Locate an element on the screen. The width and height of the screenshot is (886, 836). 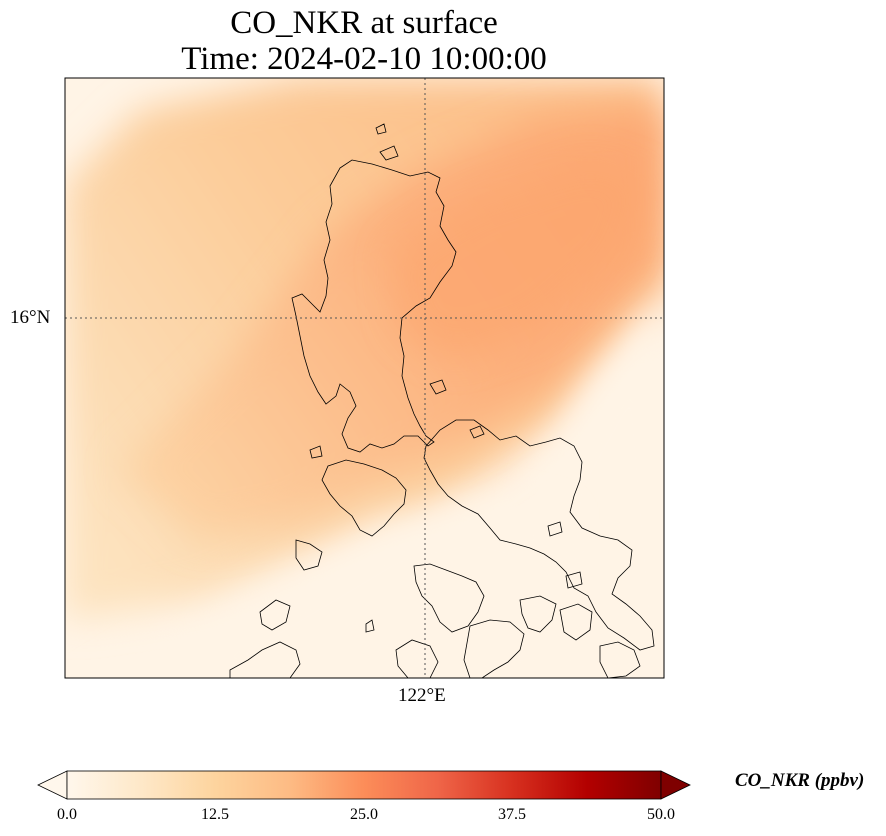
colorbar-extend-max is located at coordinates (675, 785).